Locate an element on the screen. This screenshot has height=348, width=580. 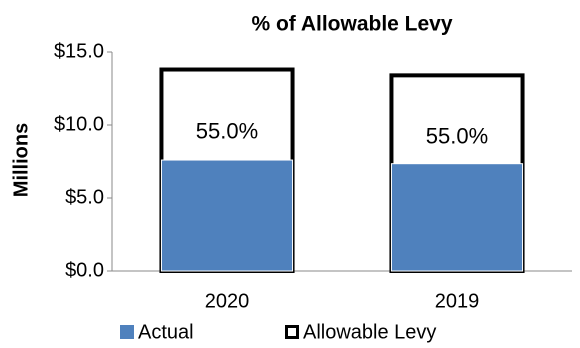
y-tick-label: $5.0 is located at coordinates (84, 197).